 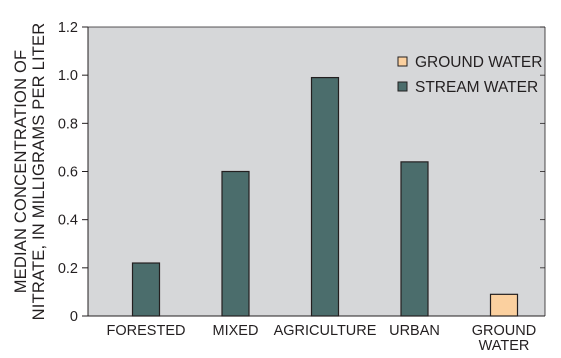 I want to click on legend-label: STREAM WATER, so click(x=476, y=87).